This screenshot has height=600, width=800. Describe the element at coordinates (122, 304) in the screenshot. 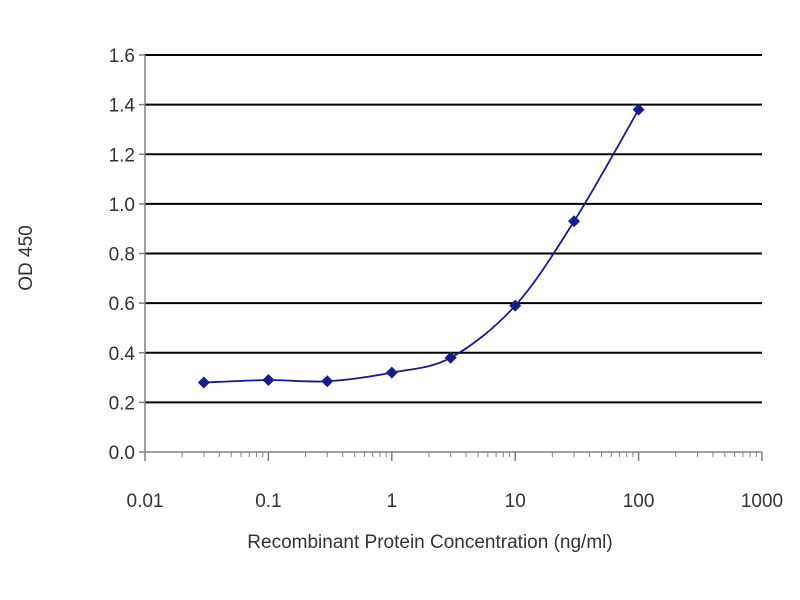

I see `y-tick-label: 0.6` at that location.